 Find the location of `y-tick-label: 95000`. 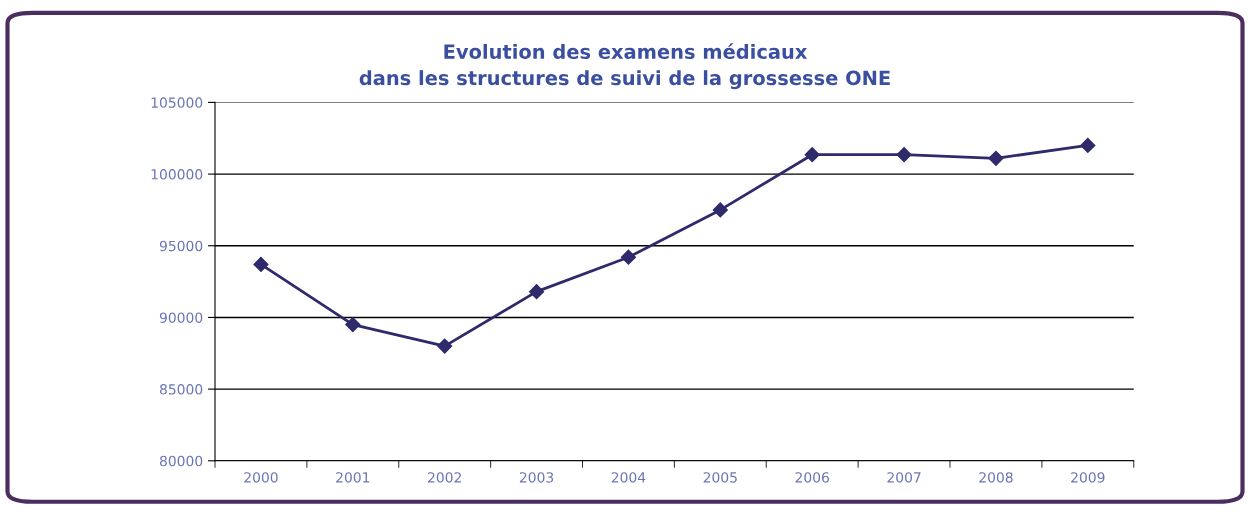

y-tick-label: 95000 is located at coordinates (181, 246).